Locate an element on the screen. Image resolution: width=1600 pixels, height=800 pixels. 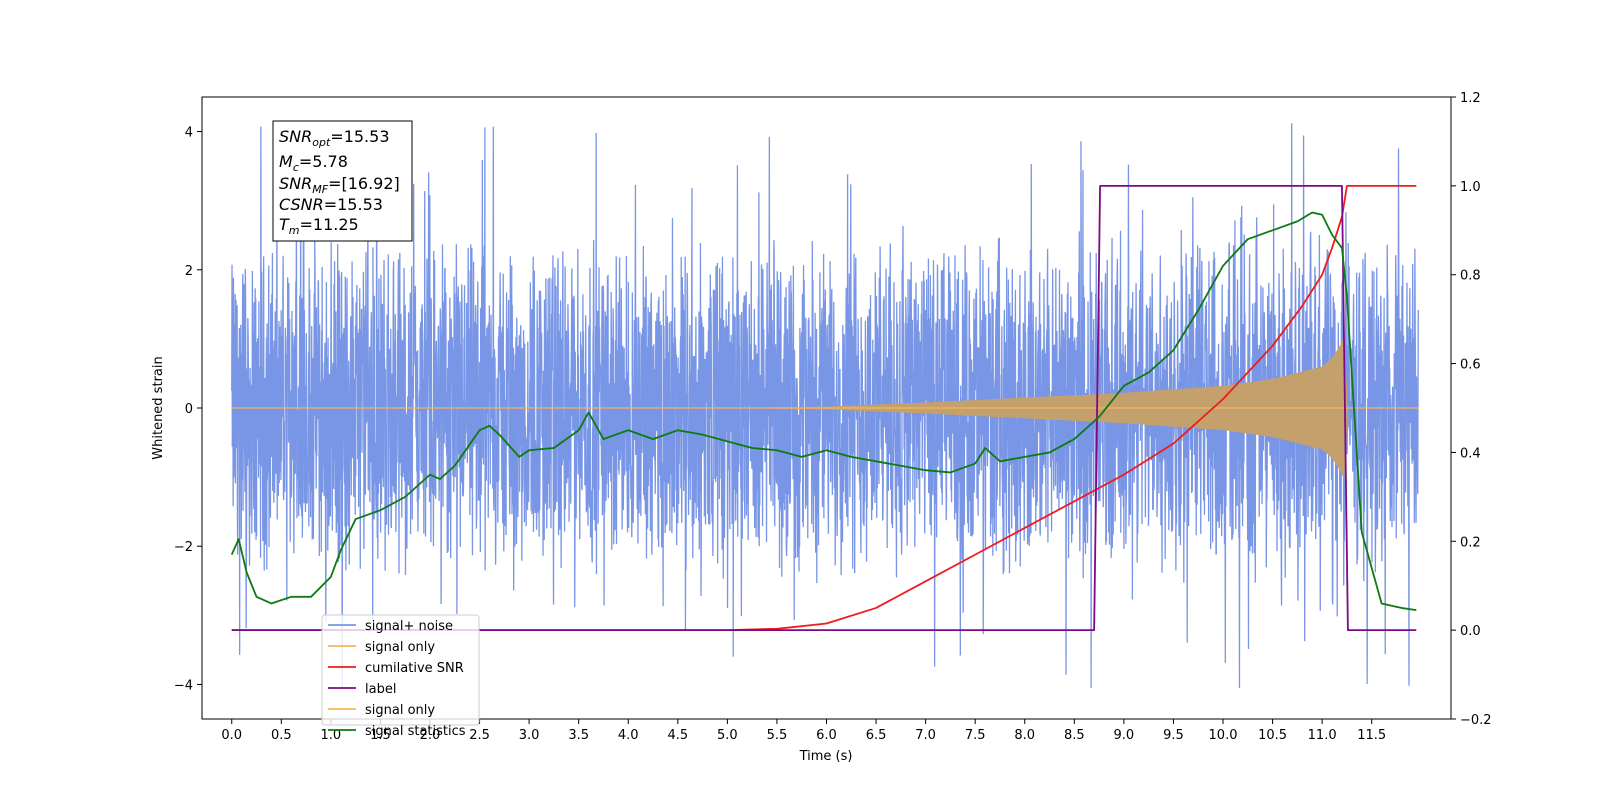
legend-label: signal statistics is located at coordinates (415, 731).